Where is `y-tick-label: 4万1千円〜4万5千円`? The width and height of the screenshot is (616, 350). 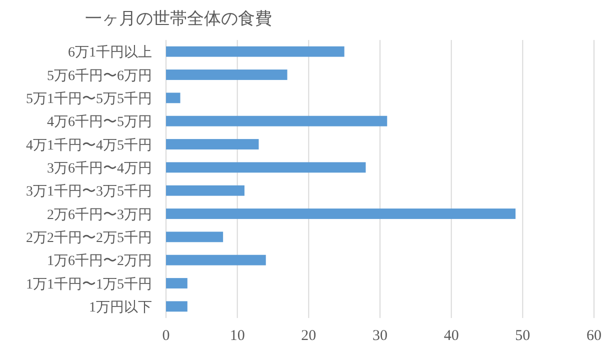
y-tick-label: 4万1千円〜4万5千円 is located at coordinates (89, 145).